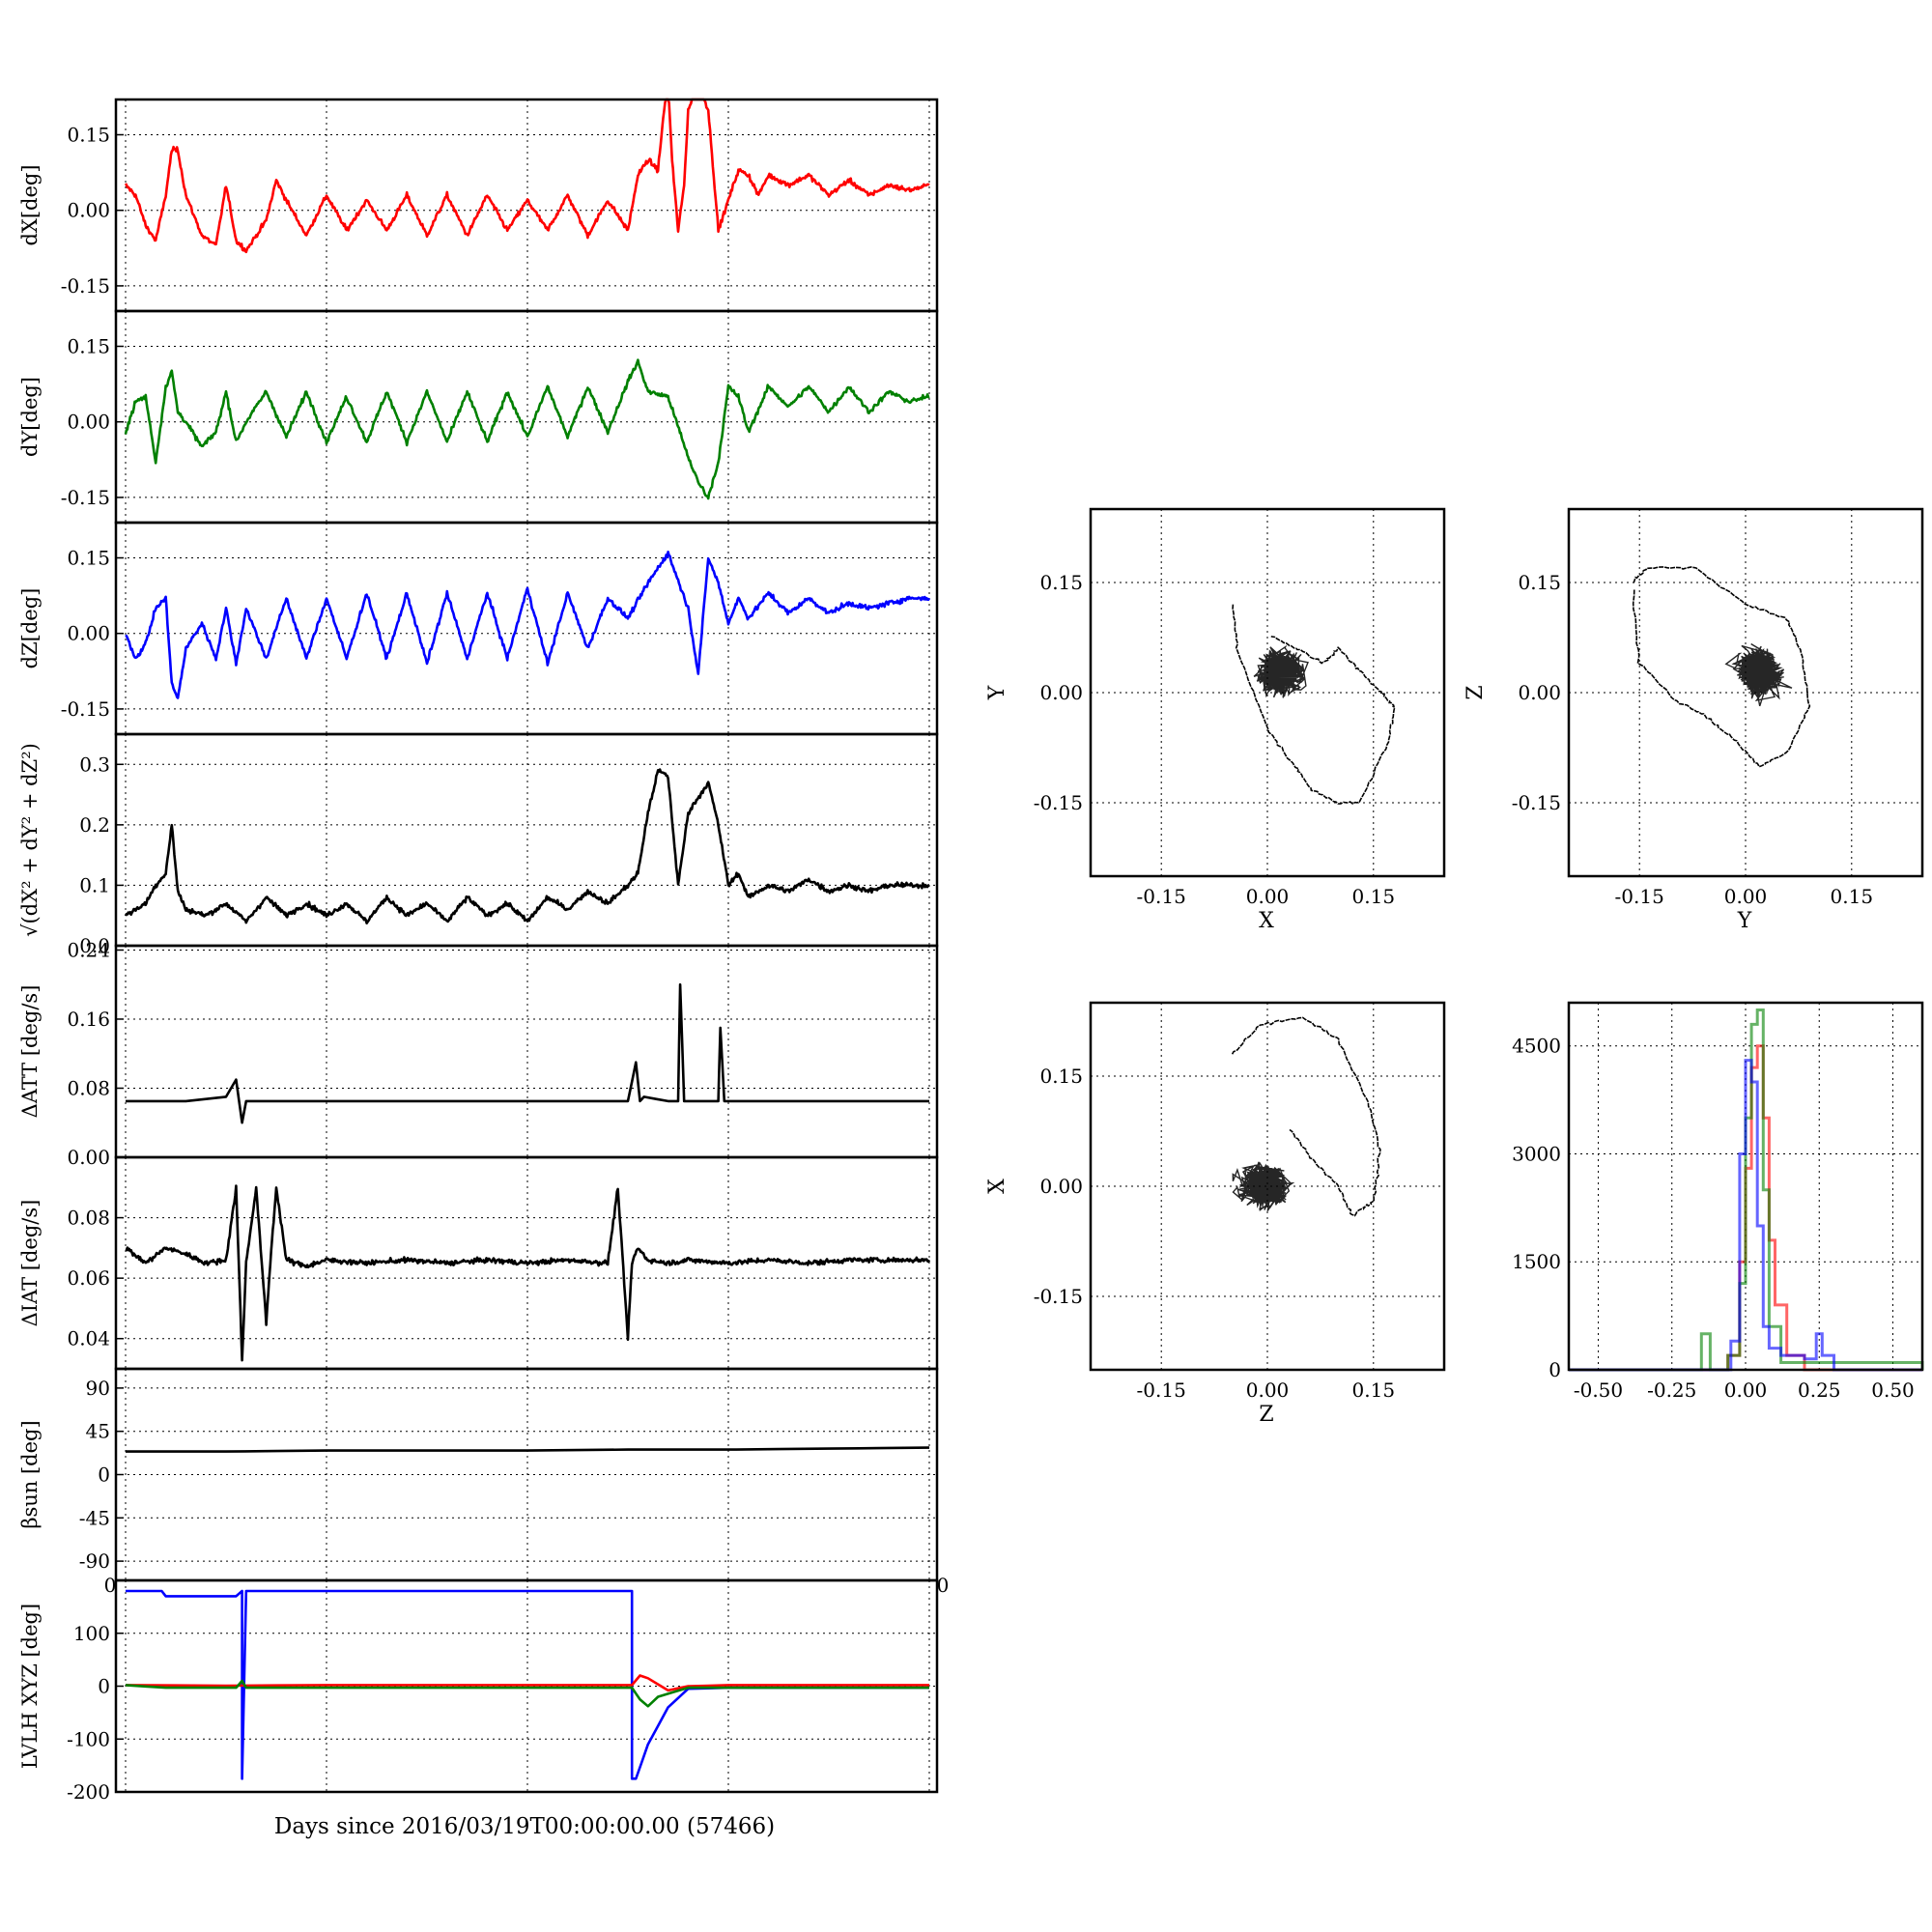 This screenshot has height=1932, width=1932. Describe the element at coordinates (1819, 1390) in the screenshot. I see `x-tick-label: 0.25` at that location.